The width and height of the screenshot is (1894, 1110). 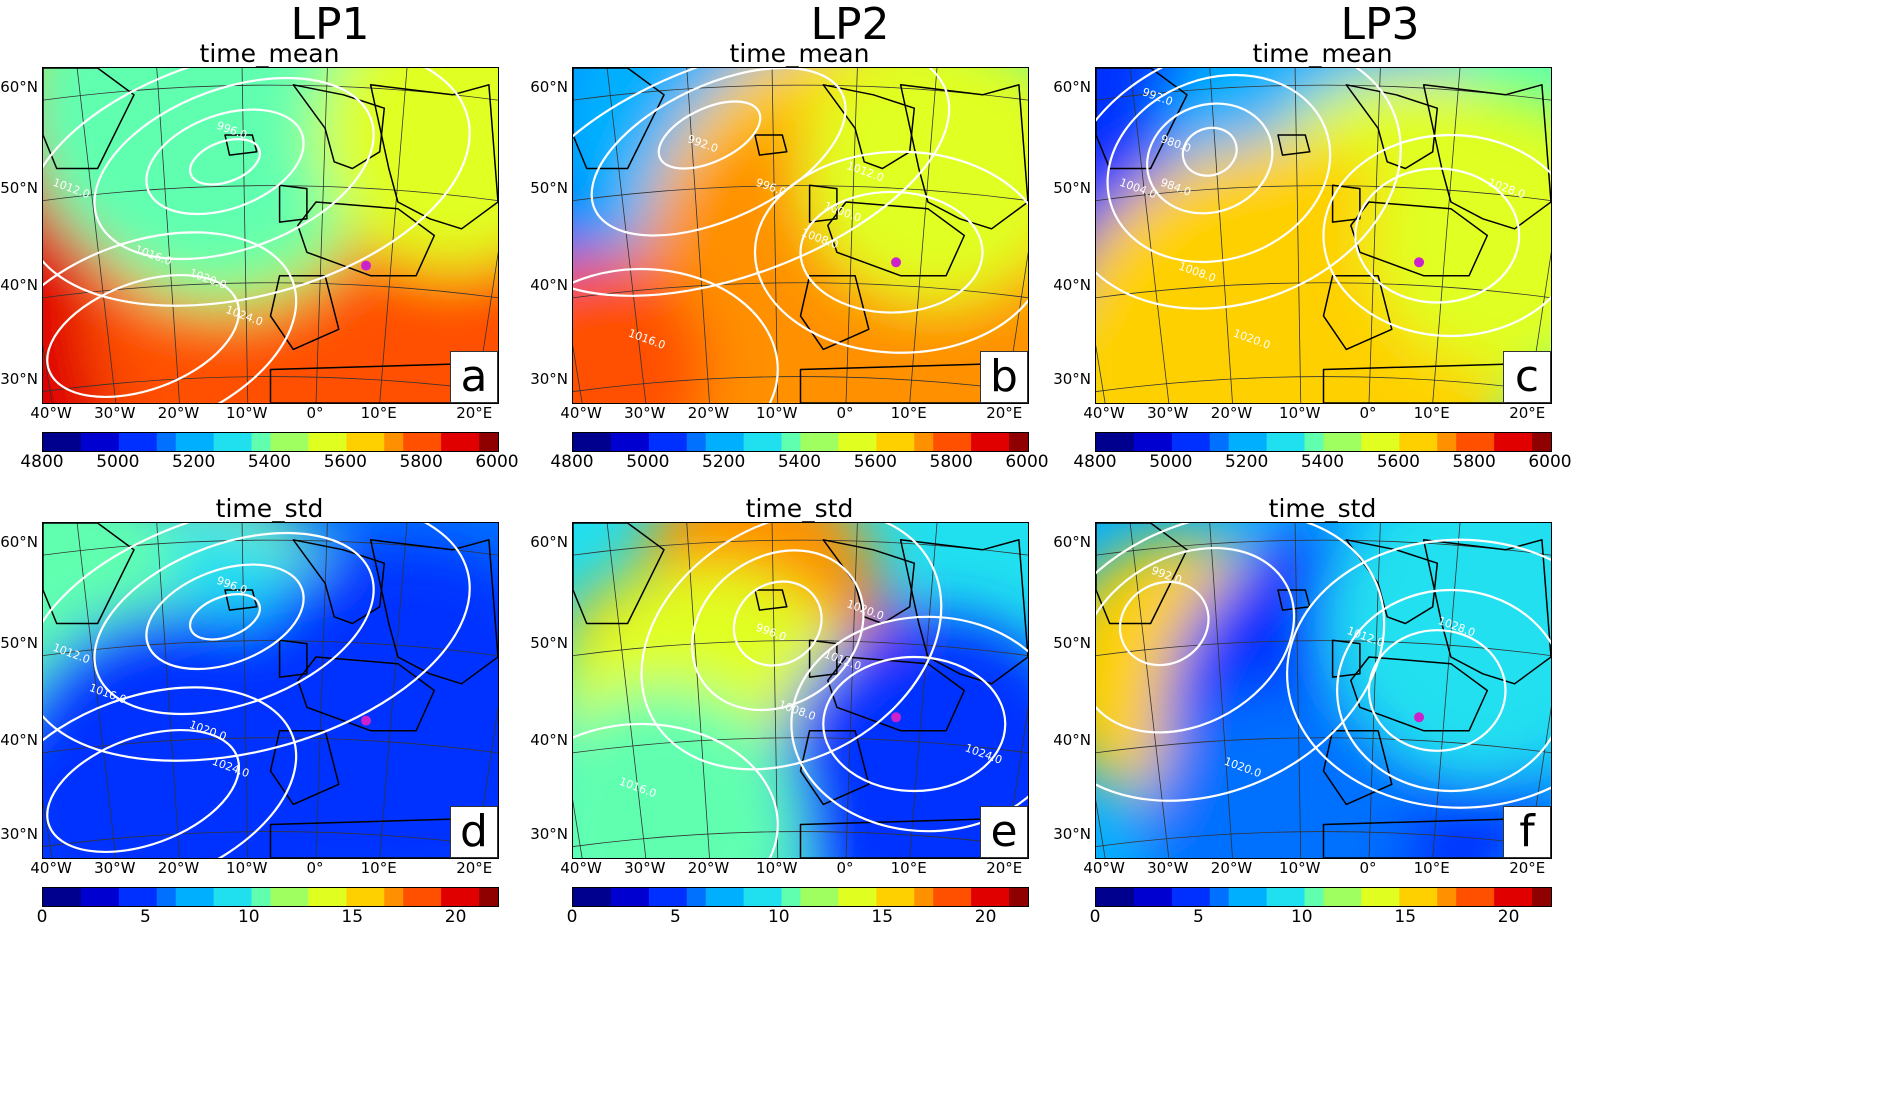 What do you see at coordinates (1004, 377) in the screenshot?
I see `panel-letter: b` at bounding box center [1004, 377].